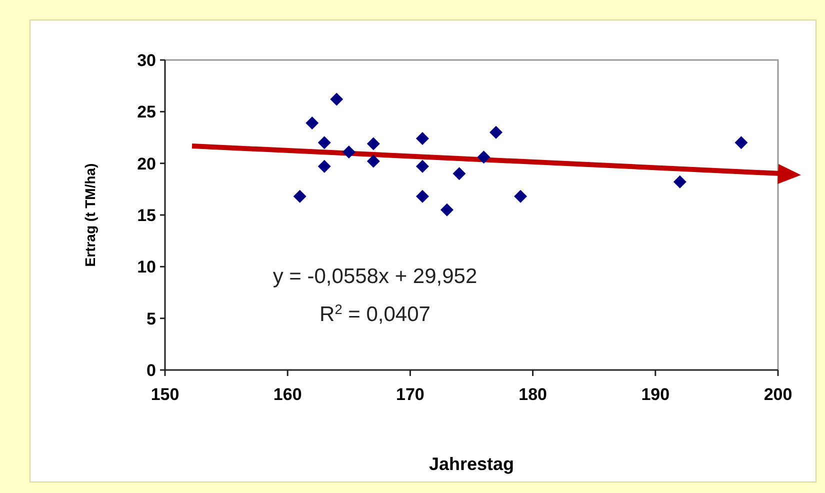  Describe the element at coordinates (410, 394) in the screenshot. I see `x-tick-label: 170` at that location.